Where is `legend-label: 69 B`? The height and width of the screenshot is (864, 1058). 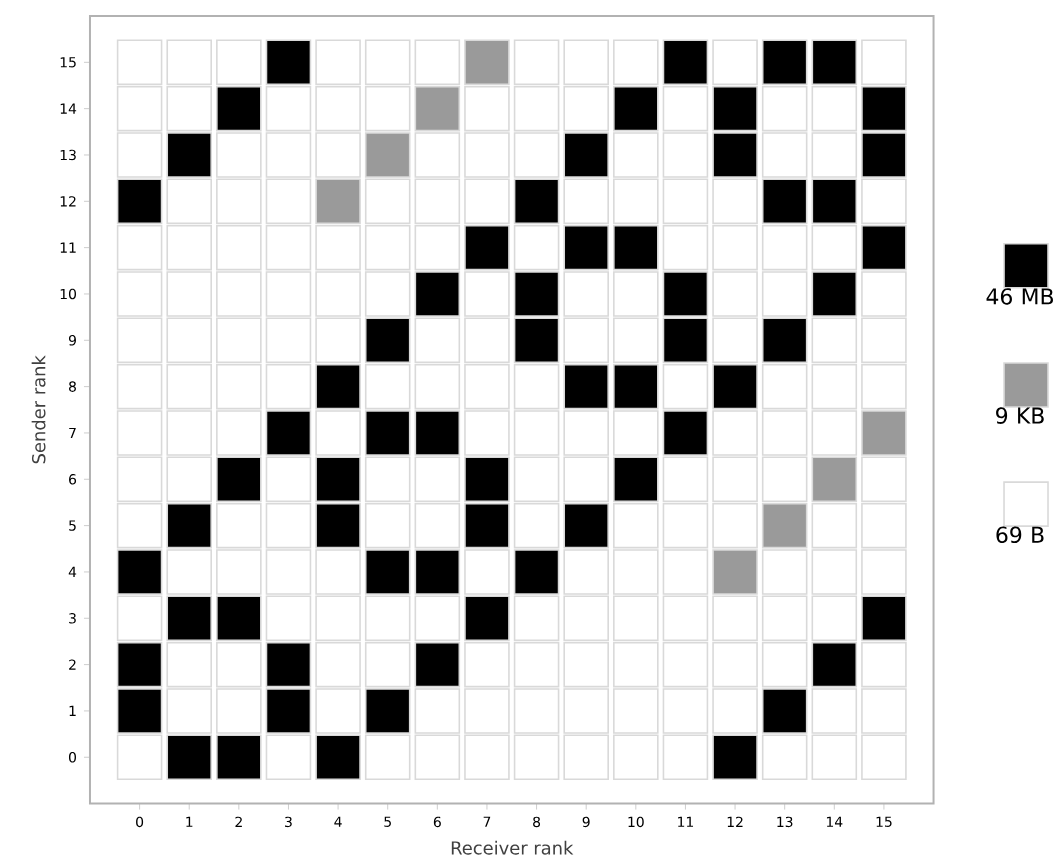 legend-label: 69 B is located at coordinates (1020, 535).